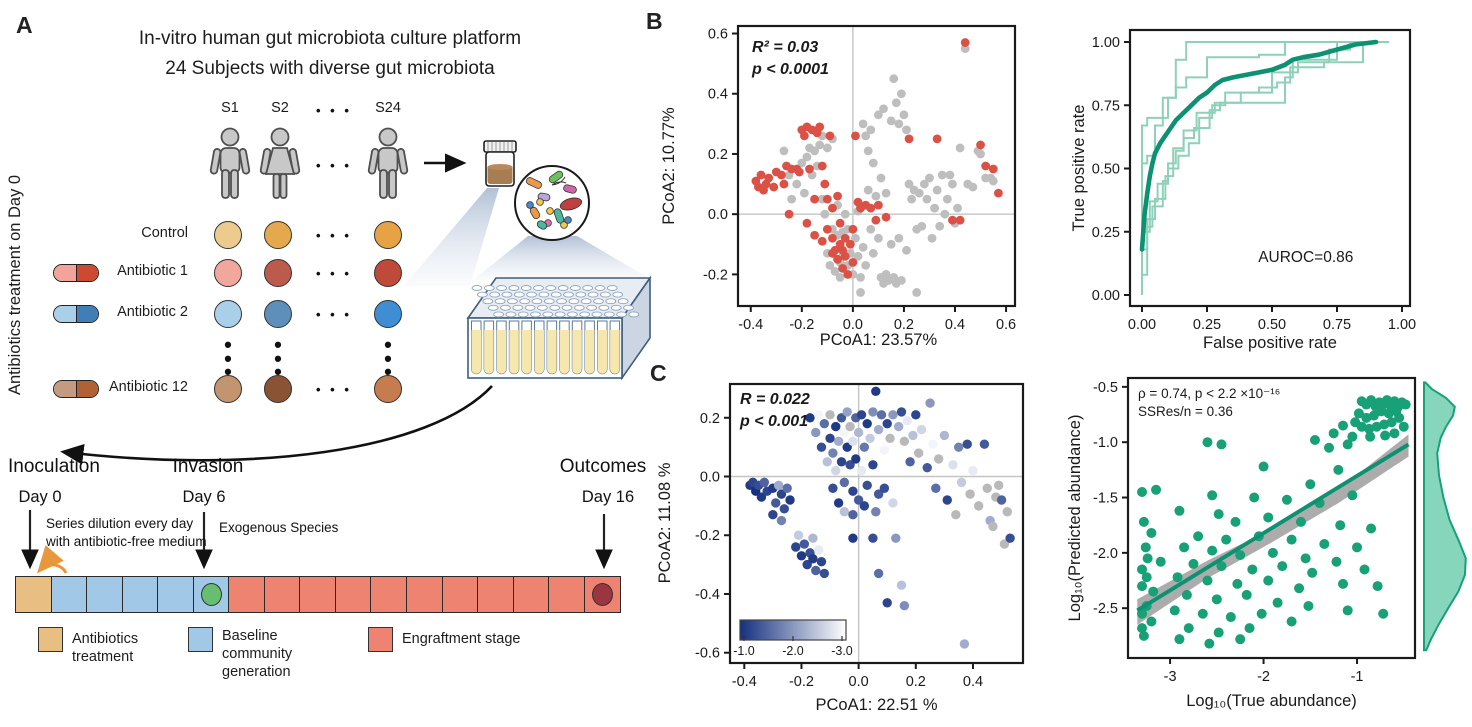 The width and height of the screenshot is (1472, 727). Describe the element at coordinates (50, 639) in the screenshot. I see `legend-swatch-antibiotics` at that location.